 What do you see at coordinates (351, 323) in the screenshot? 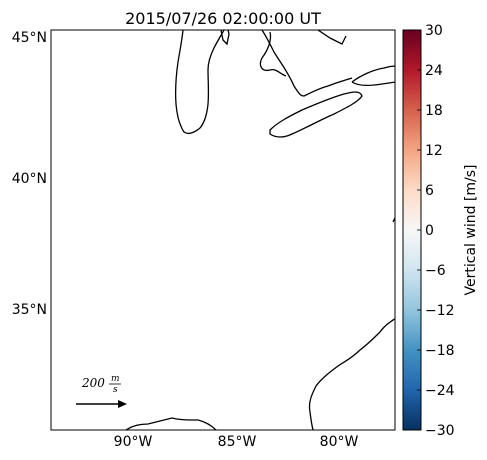
I see `atlantic-coast` at bounding box center [351, 323].